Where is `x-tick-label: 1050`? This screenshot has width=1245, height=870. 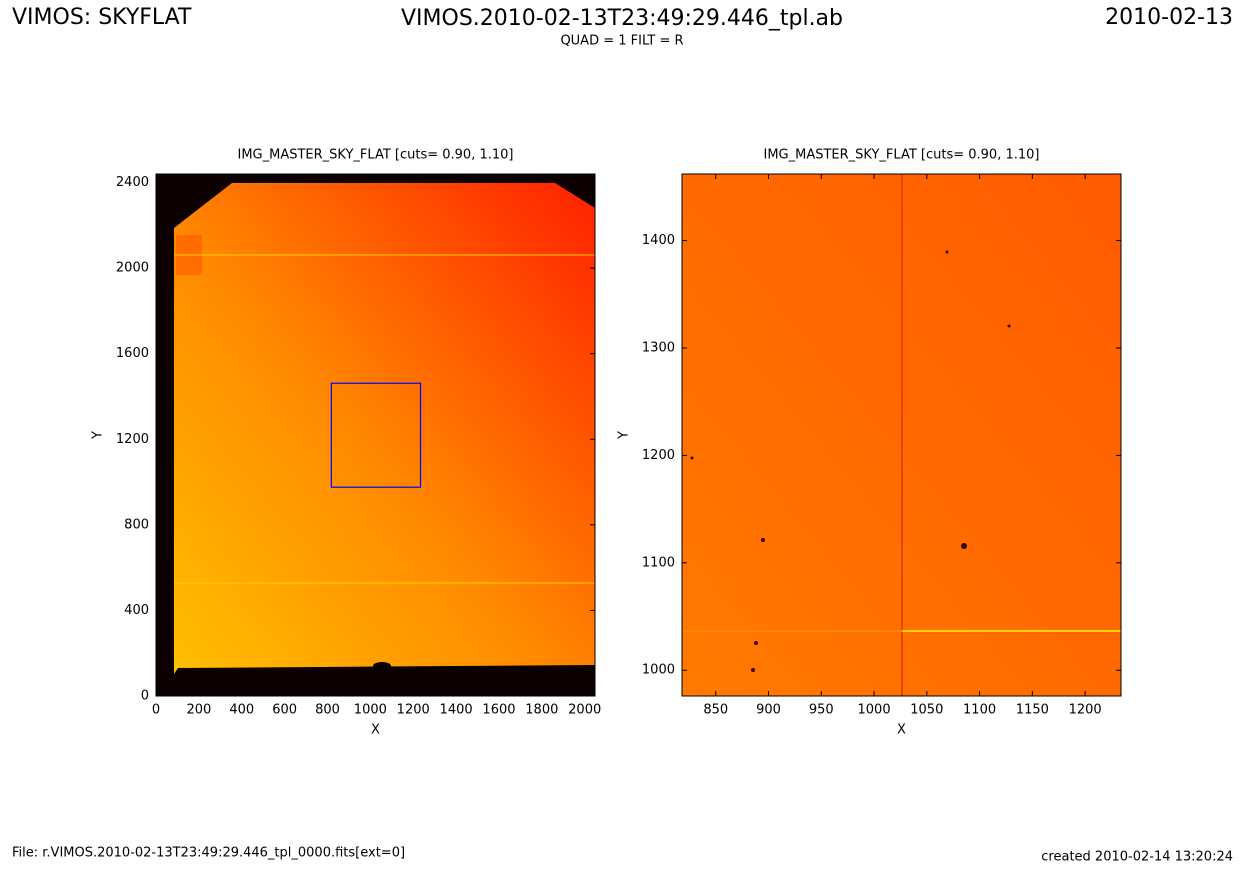
x-tick-label: 1050 is located at coordinates (926, 710).